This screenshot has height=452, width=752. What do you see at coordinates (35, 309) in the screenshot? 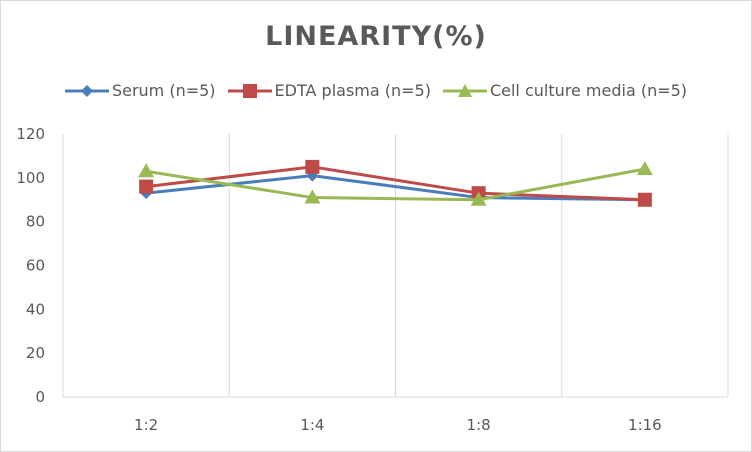
I see `y-tick-label: 40` at bounding box center [35, 309].